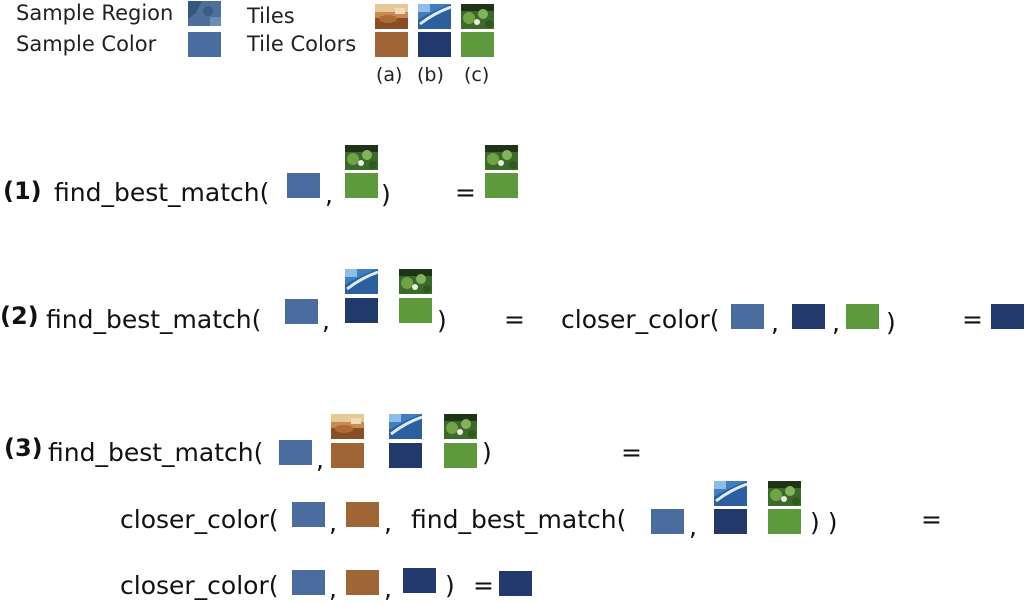 This screenshot has height=603, width=1025. Describe the element at coordinates (501, 185) in the screenshot. I see `step-1-result-color` at that location.